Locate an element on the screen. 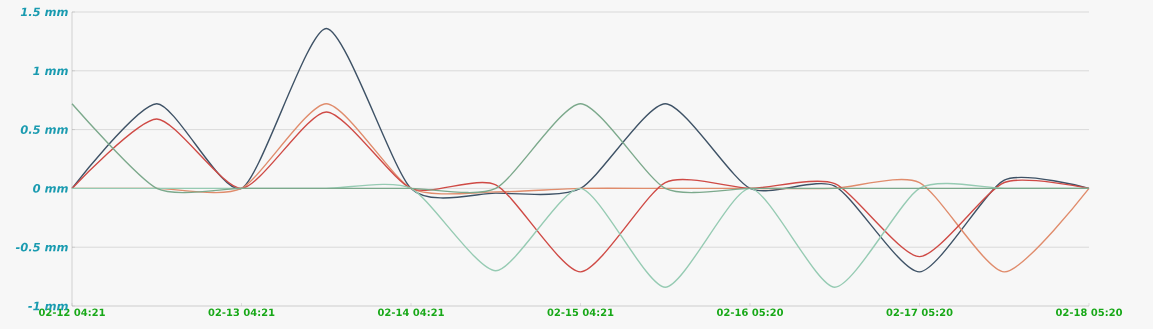  x-tick-label: 02-14 04:21 is located at coordinates (410, 312).